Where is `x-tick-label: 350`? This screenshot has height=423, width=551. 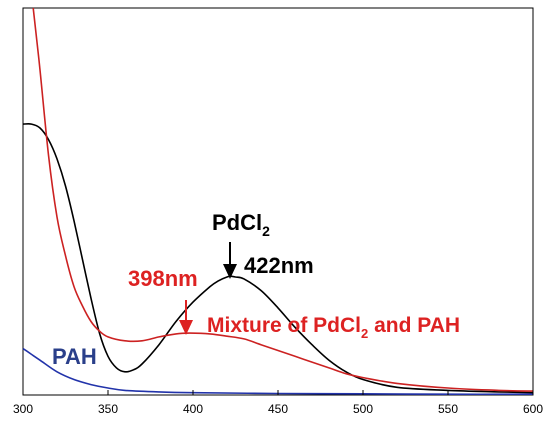
x-tick-label: 350 is located at coordinates (108, 409).